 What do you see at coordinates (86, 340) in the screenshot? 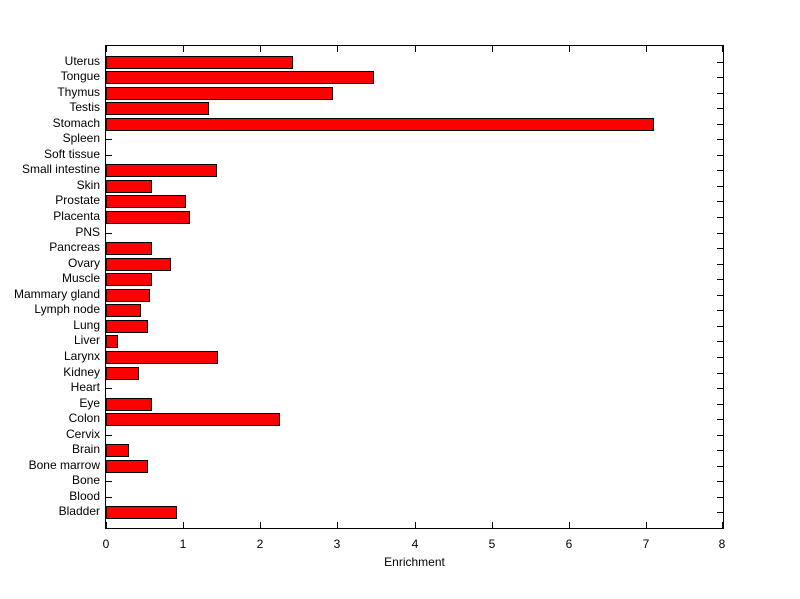
I see `category-label: Liver` at bounding box center [86, 340].